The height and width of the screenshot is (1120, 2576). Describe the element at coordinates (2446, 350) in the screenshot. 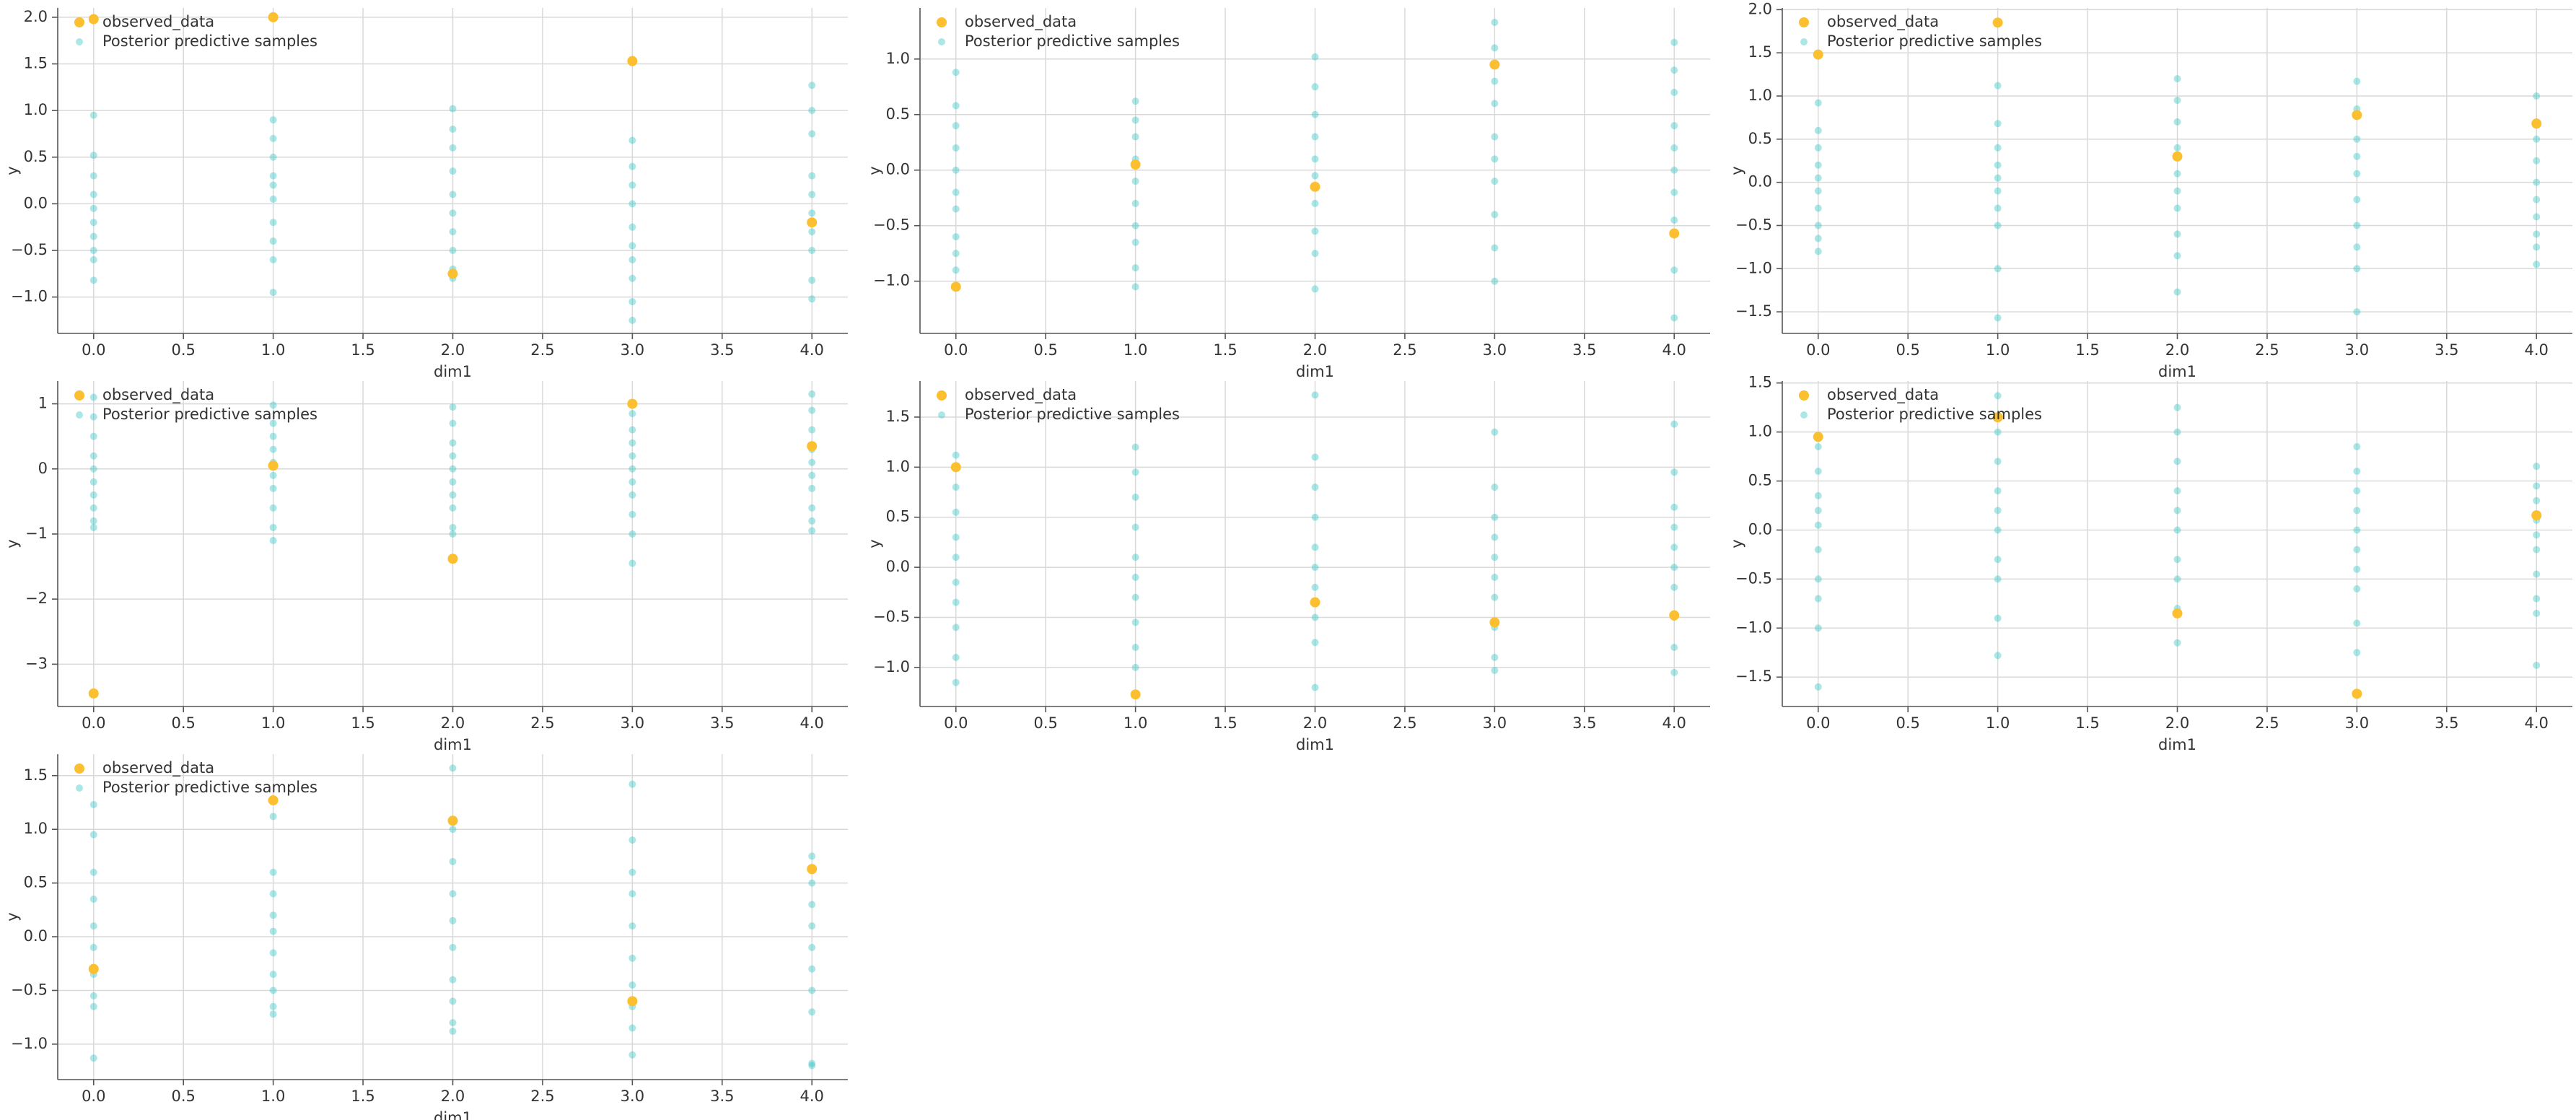

I see `x-tick-label: 3.5` at that location.